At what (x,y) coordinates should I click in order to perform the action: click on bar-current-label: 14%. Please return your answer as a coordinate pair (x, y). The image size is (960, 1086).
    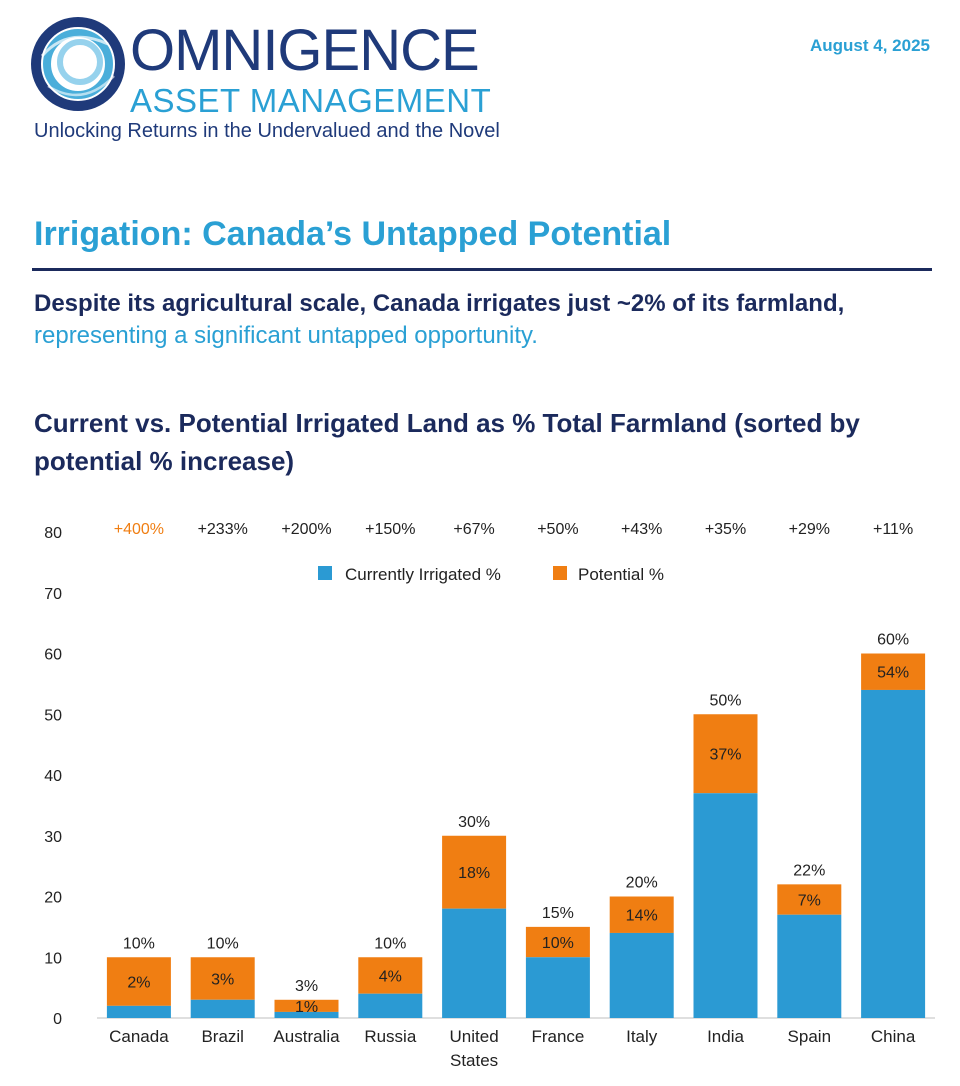
    Looking at the image, I should click on (642, 916).